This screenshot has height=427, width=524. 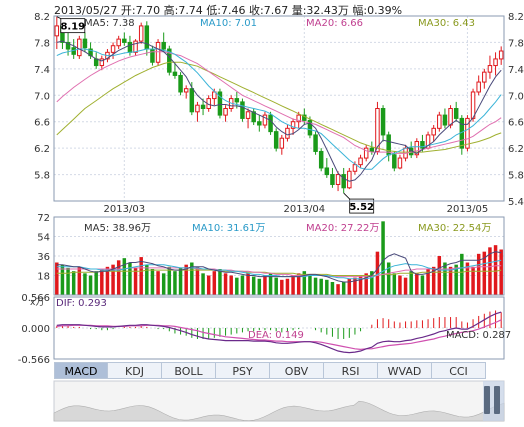 What do you see at coordinates (135, 370) in the screenshot?
I see `tab-kdj: KDJ` at bounding box center [135, 370].